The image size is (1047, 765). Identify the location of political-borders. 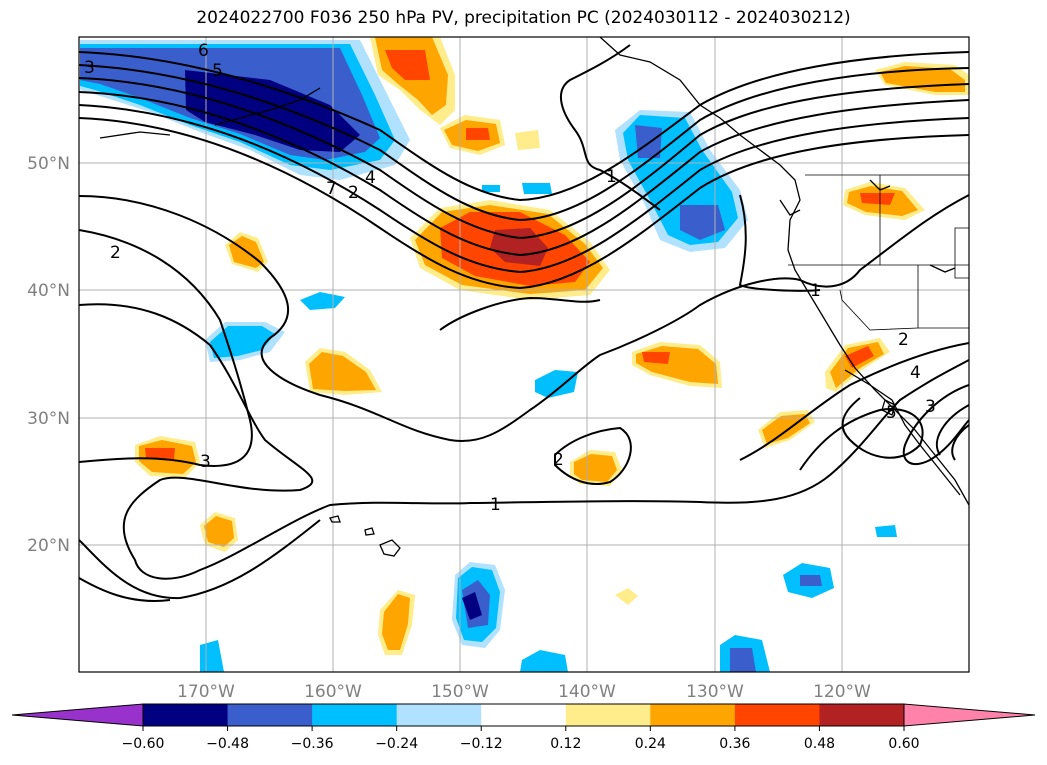
(878, 252).